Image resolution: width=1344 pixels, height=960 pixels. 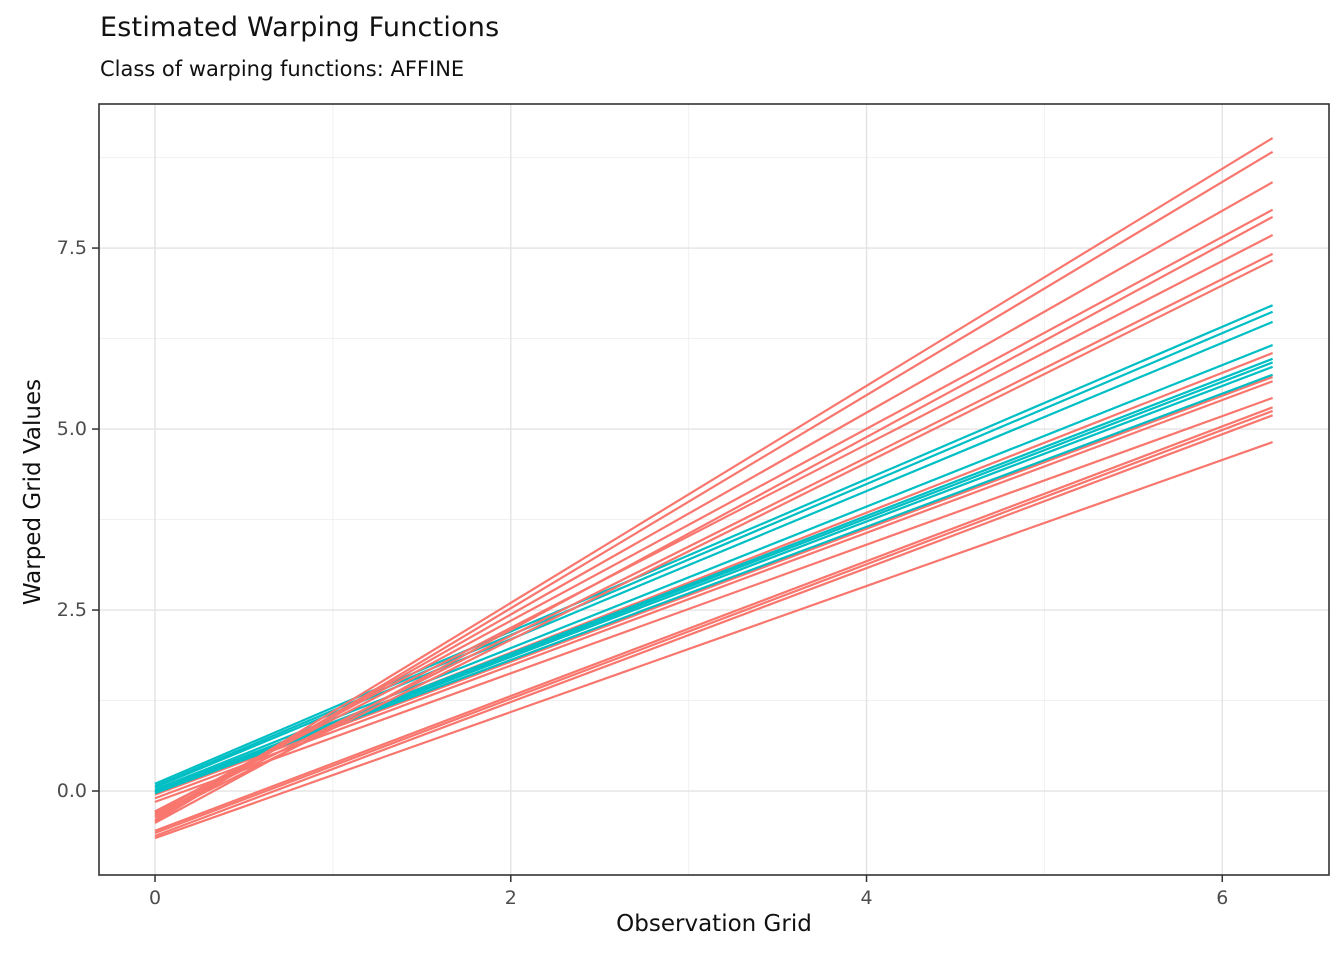 What do you see at coordinates (282, 69) in the screenshot?
I see `chart-subtitle: Class of warping functions: AFFINE` at bounding box center [282, 69].